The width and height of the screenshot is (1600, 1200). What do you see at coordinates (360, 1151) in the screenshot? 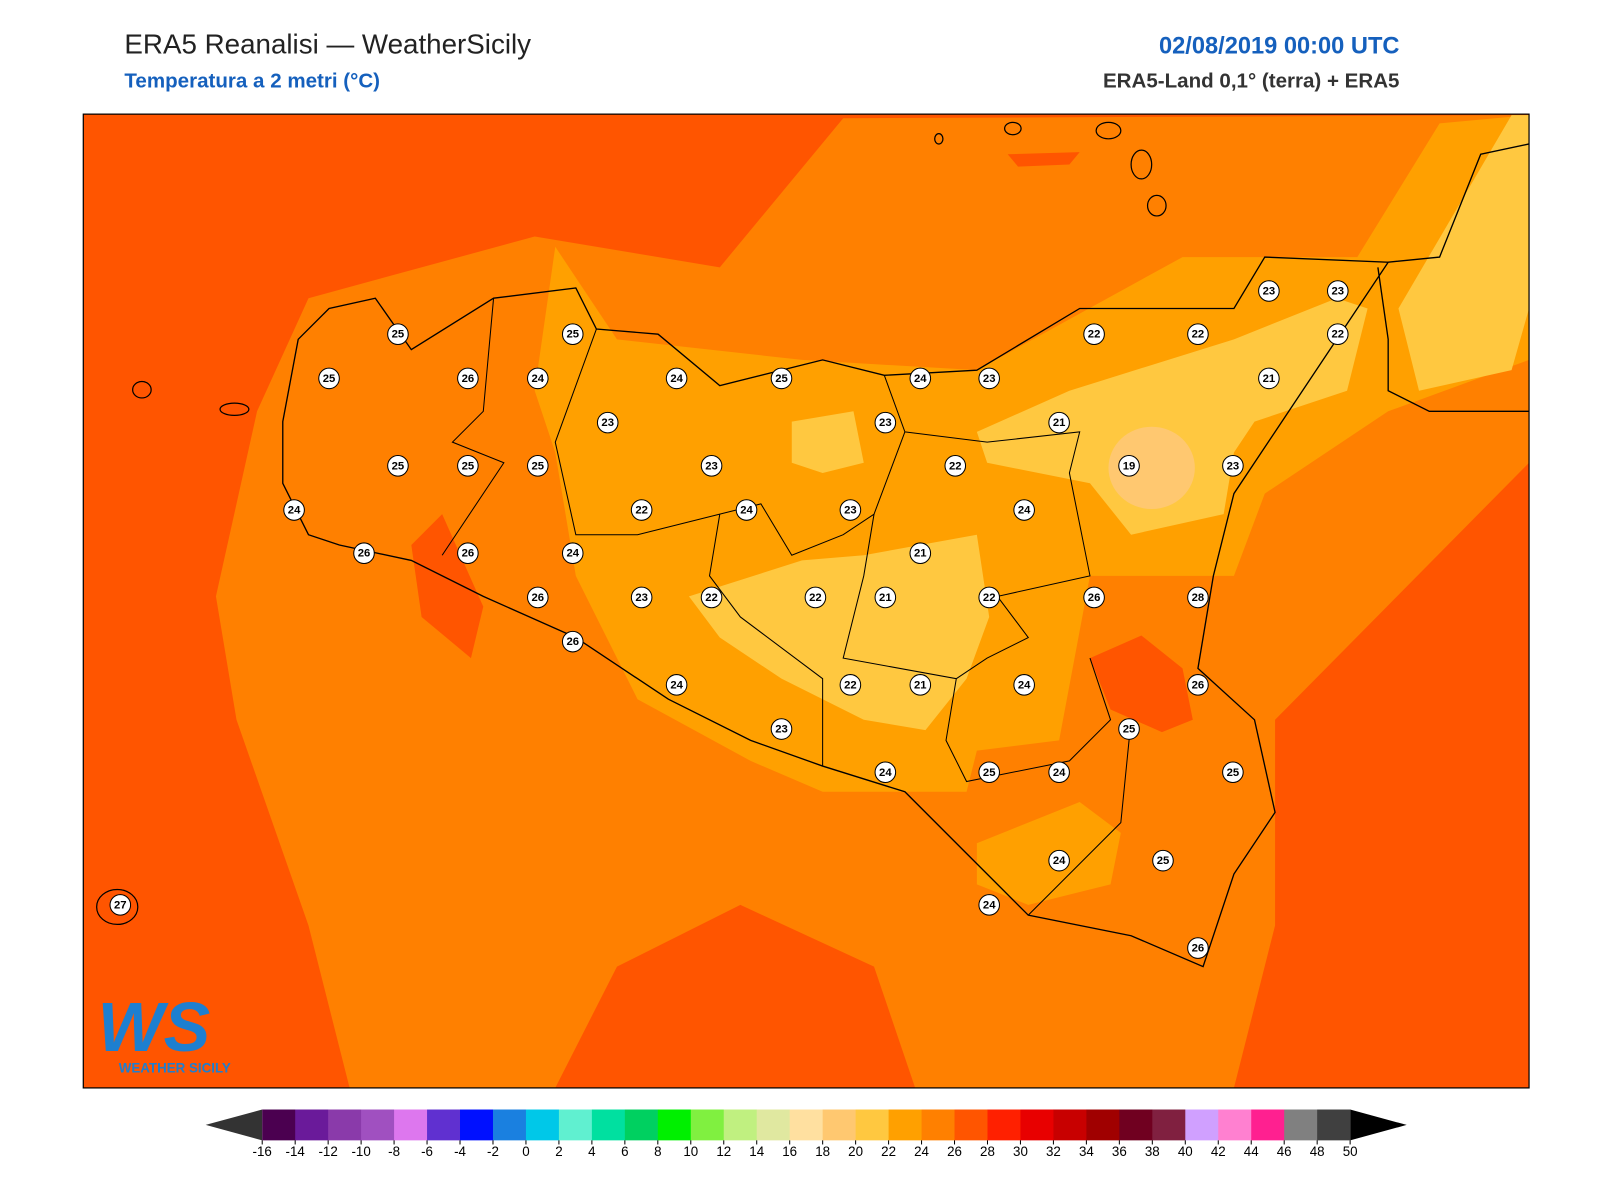
I see `colorbar-tick-label: -10` at bounding box center [360, 1151].